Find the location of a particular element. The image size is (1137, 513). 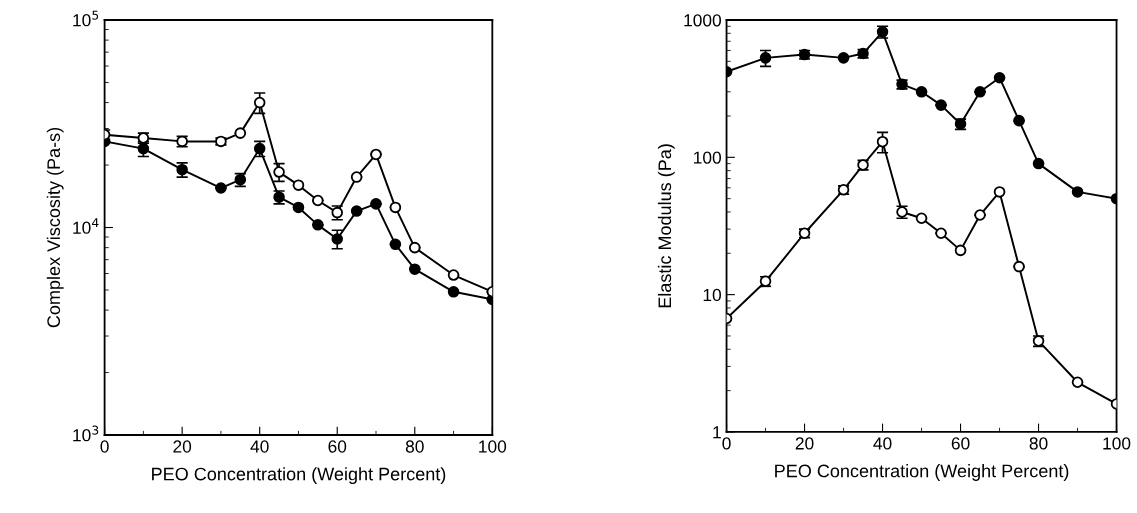

y-tick-label: 10$^{5}$ is located at coordinates (86, 18).